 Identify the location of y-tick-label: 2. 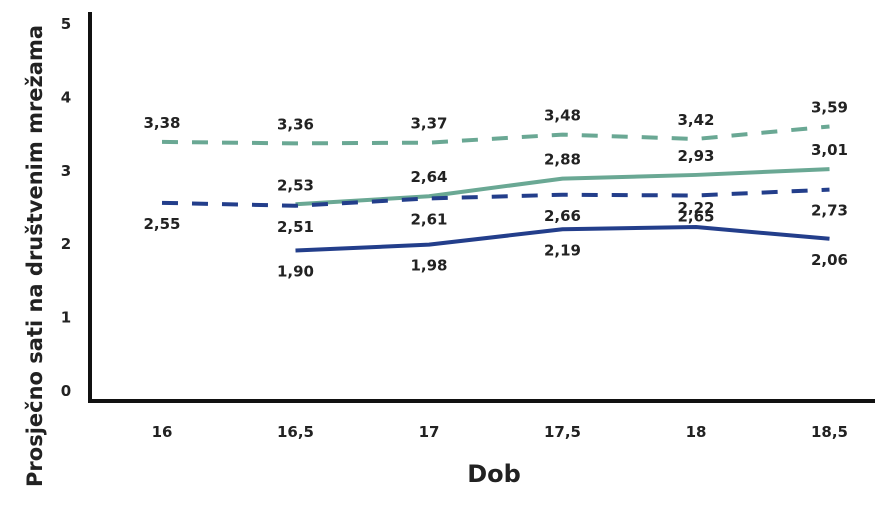
(66, 244).